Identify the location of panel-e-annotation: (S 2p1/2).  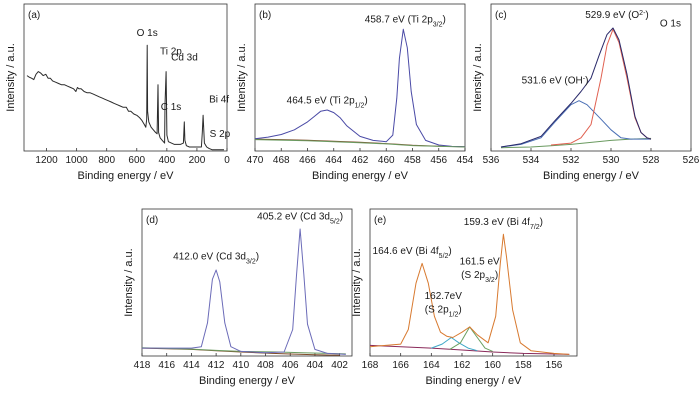
(443, 311).